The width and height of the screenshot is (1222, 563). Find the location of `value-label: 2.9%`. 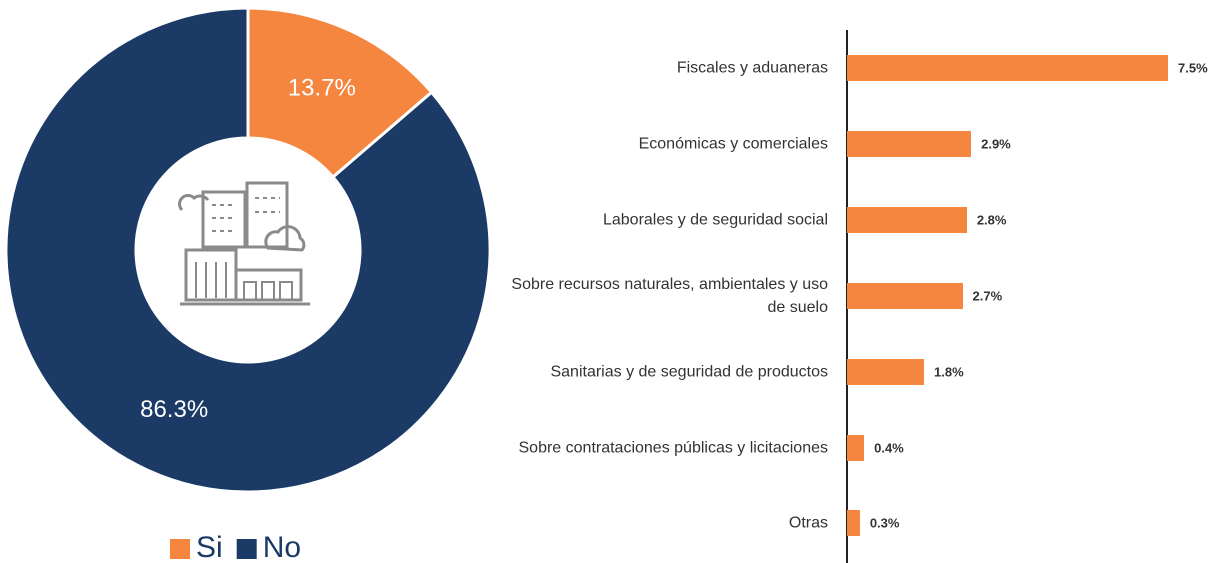

value-label: 2.9% is located at coordinates (996, 144).